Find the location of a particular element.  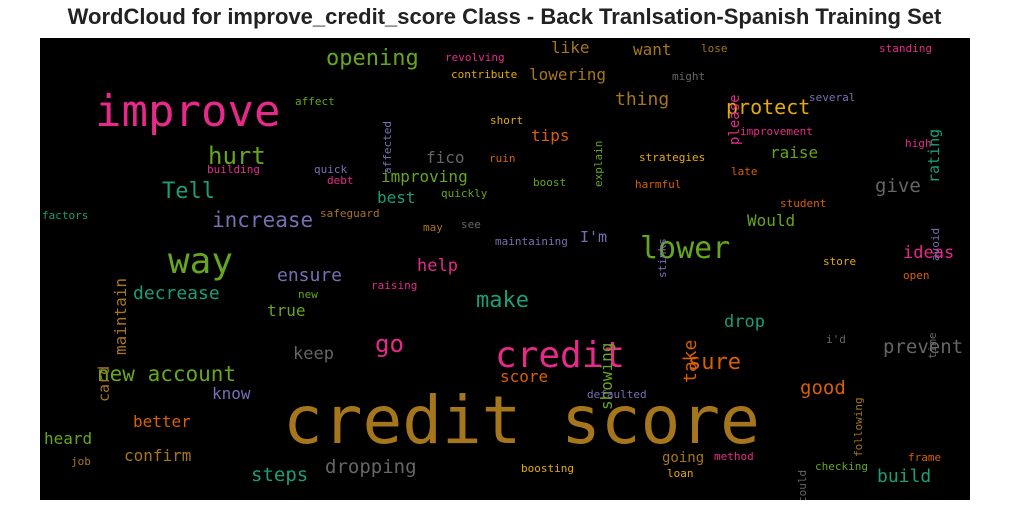

word-following: following is located at coordinates (858, 427).